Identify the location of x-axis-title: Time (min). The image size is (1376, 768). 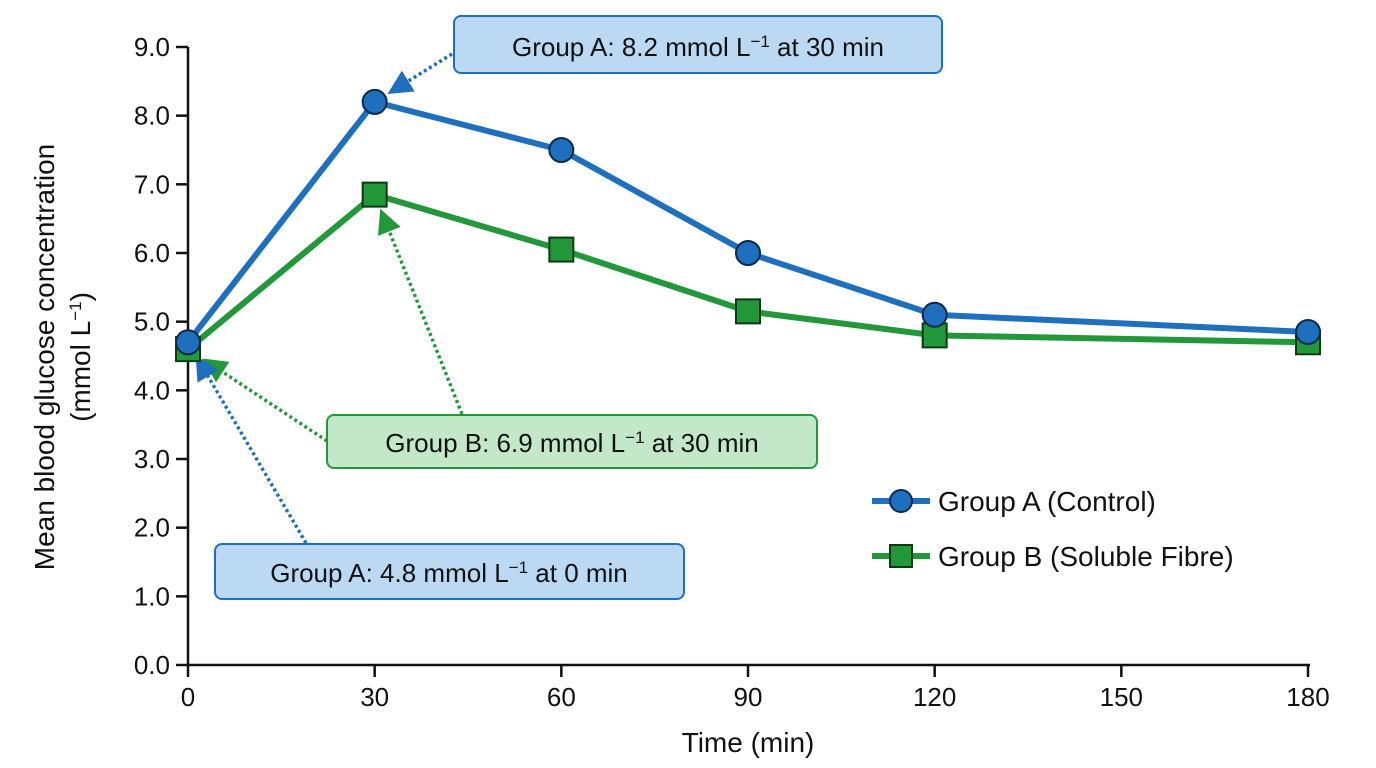
(748, 742).